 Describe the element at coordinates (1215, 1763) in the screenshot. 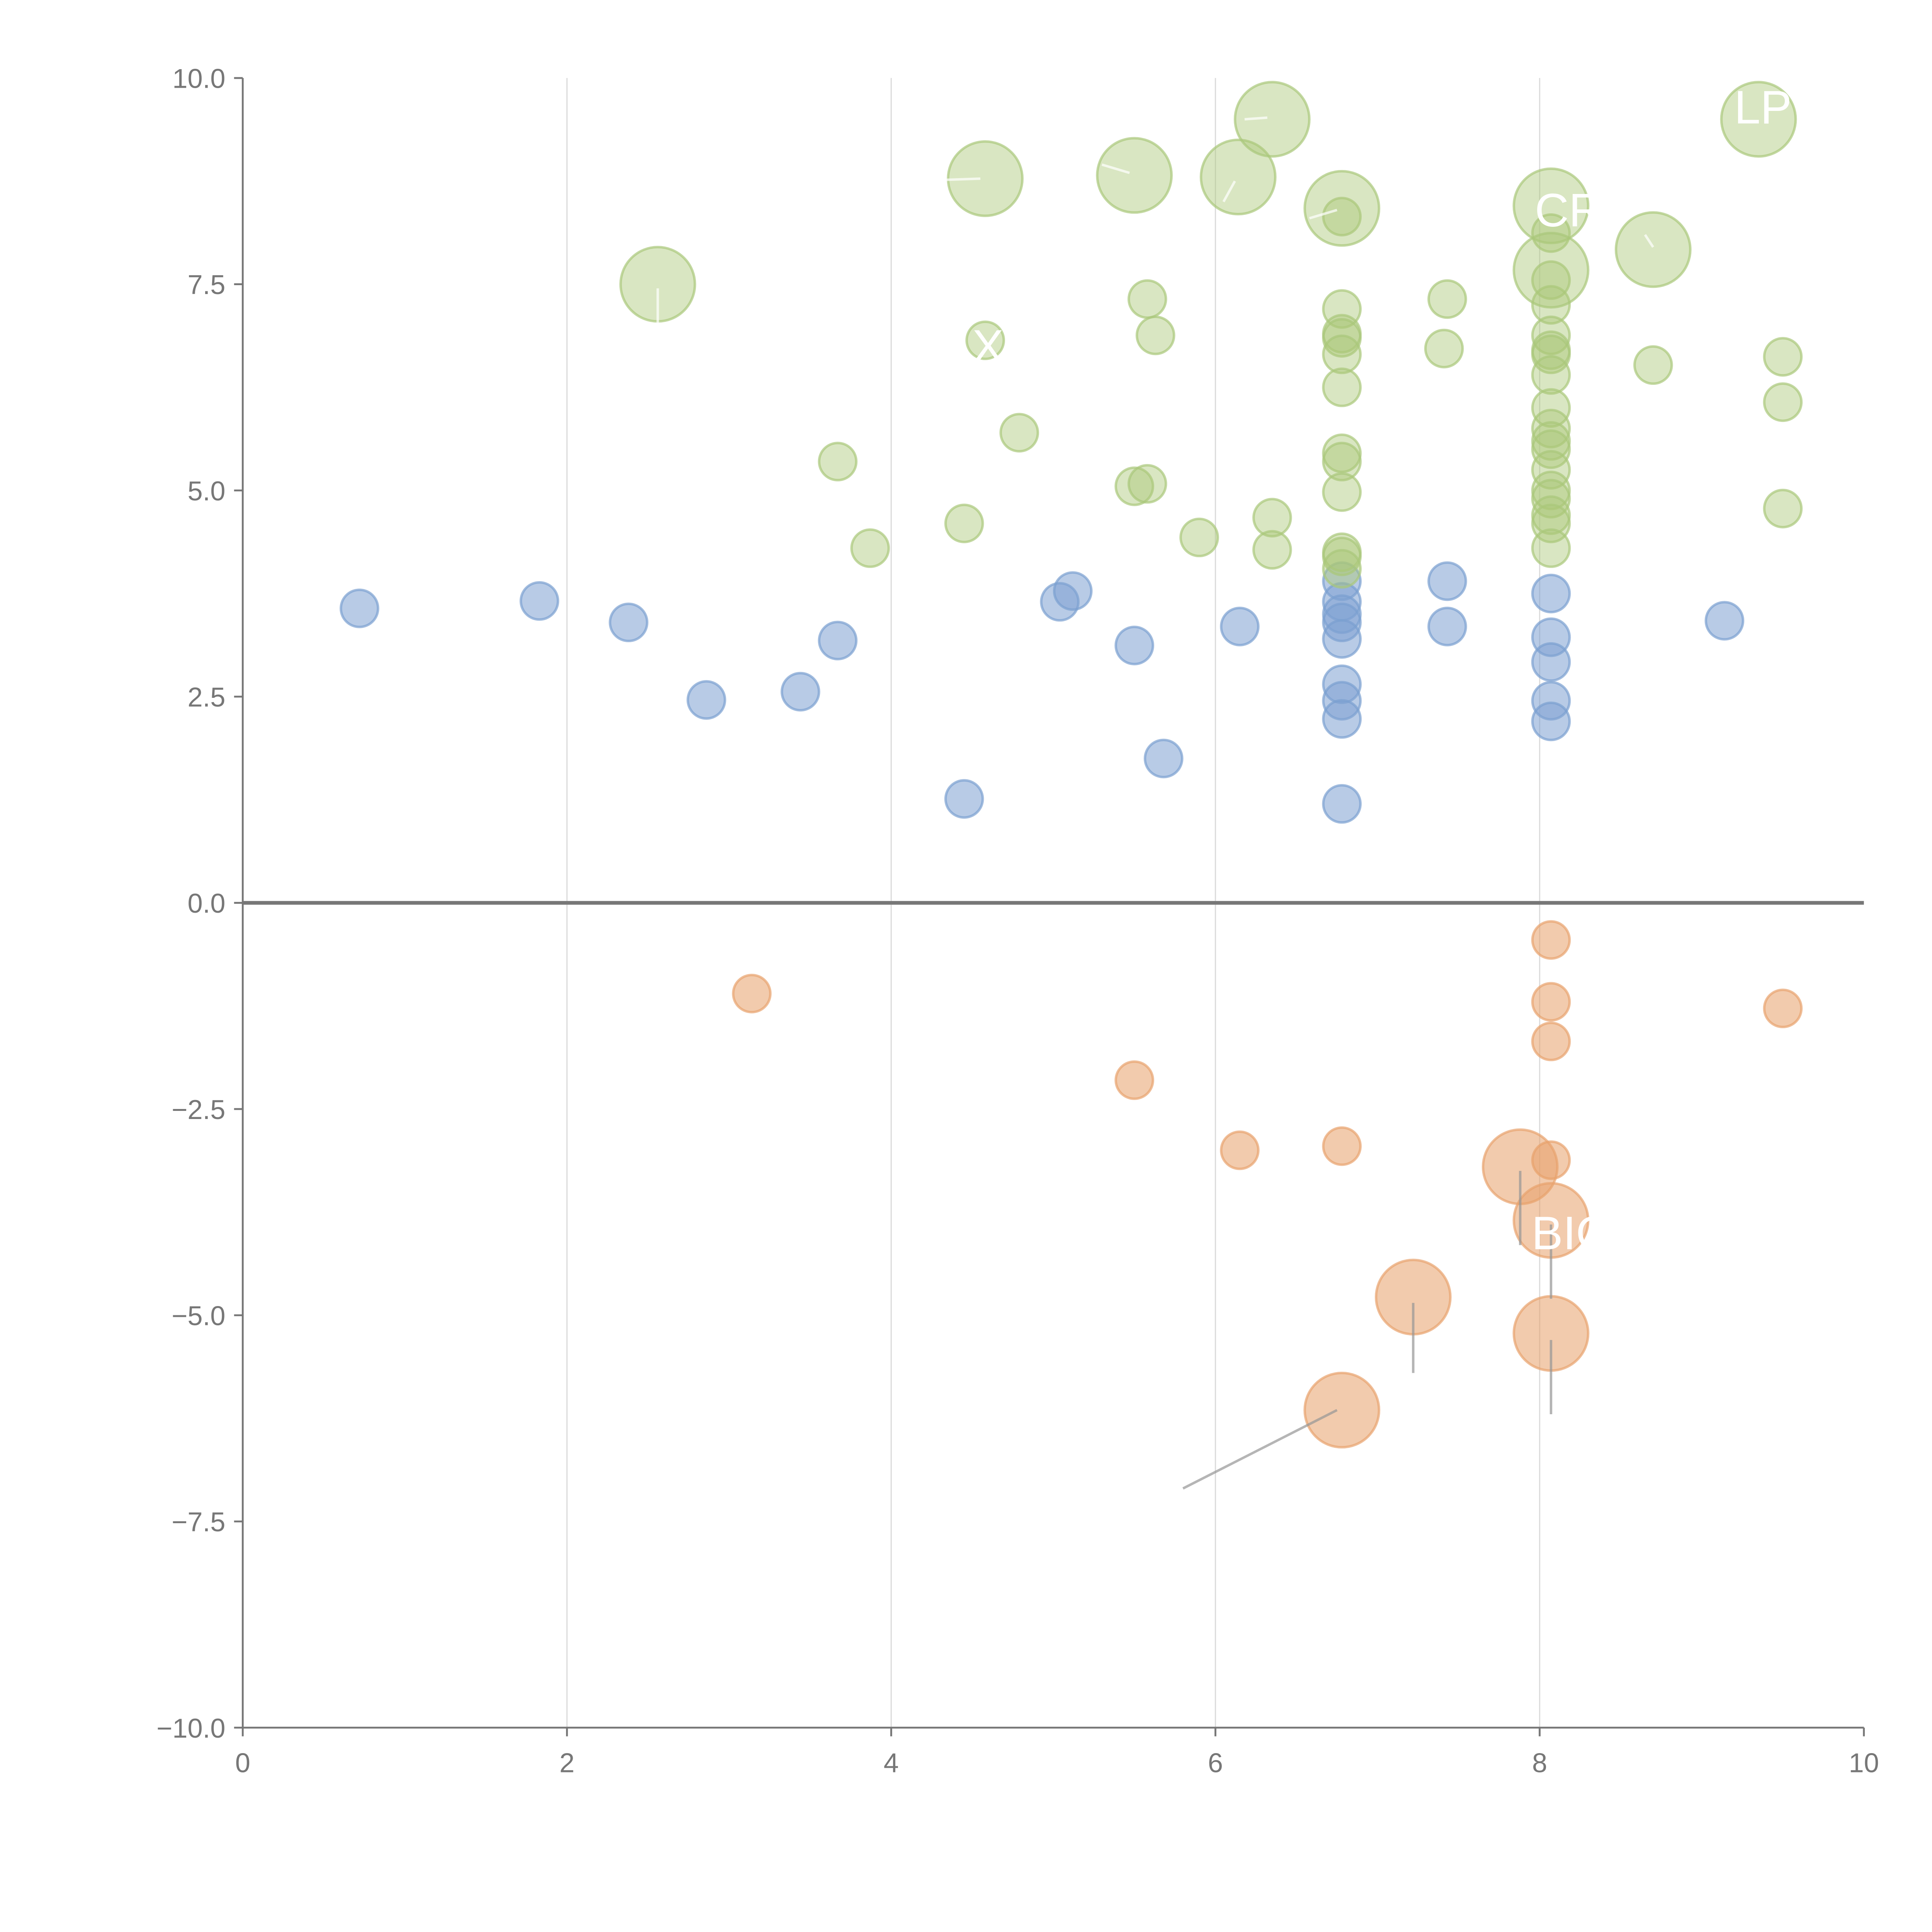

I see `x-tick-label: 6` at that location.